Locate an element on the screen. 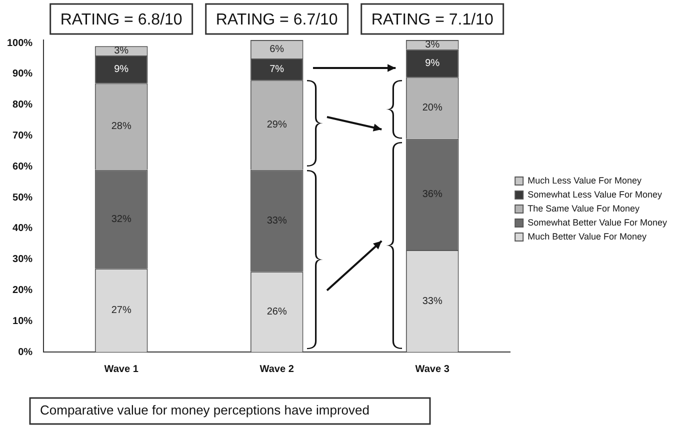 The image size is (681, 433). y-tick-label: 20% is located at coordinates (22, 290).